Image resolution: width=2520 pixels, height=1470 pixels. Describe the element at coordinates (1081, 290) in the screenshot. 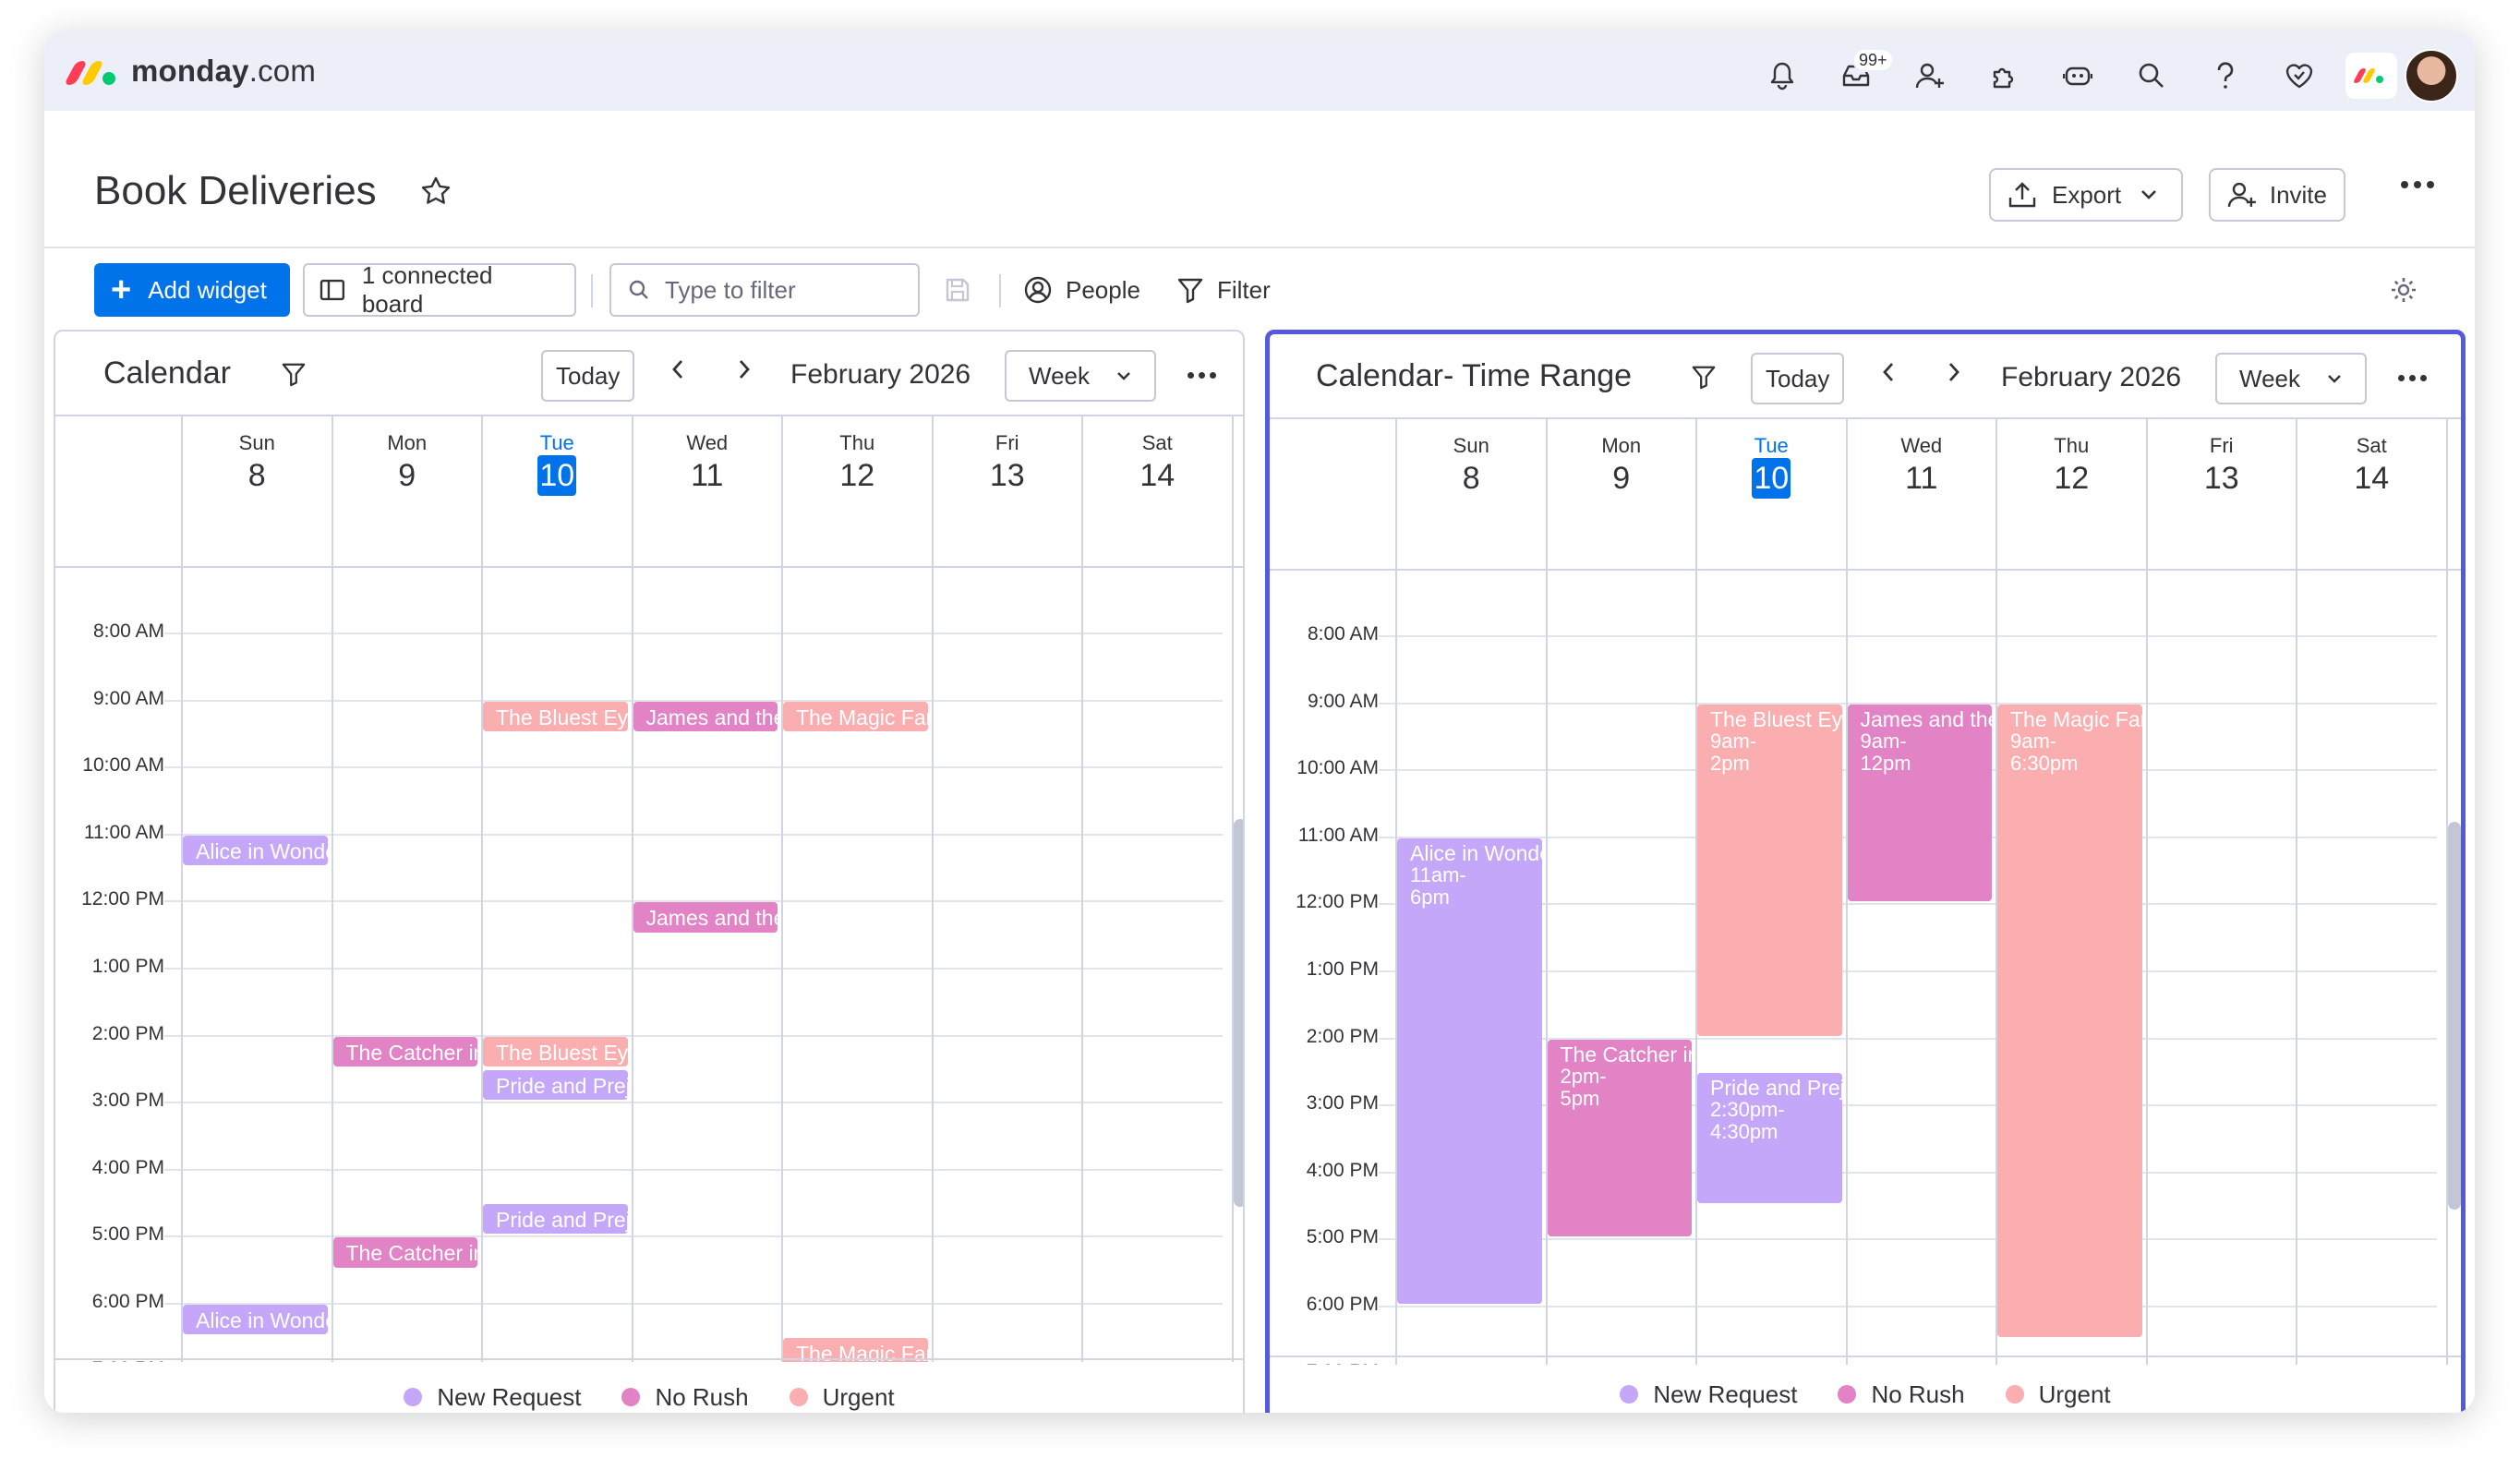

I see `people-filter-button: People` at that location.